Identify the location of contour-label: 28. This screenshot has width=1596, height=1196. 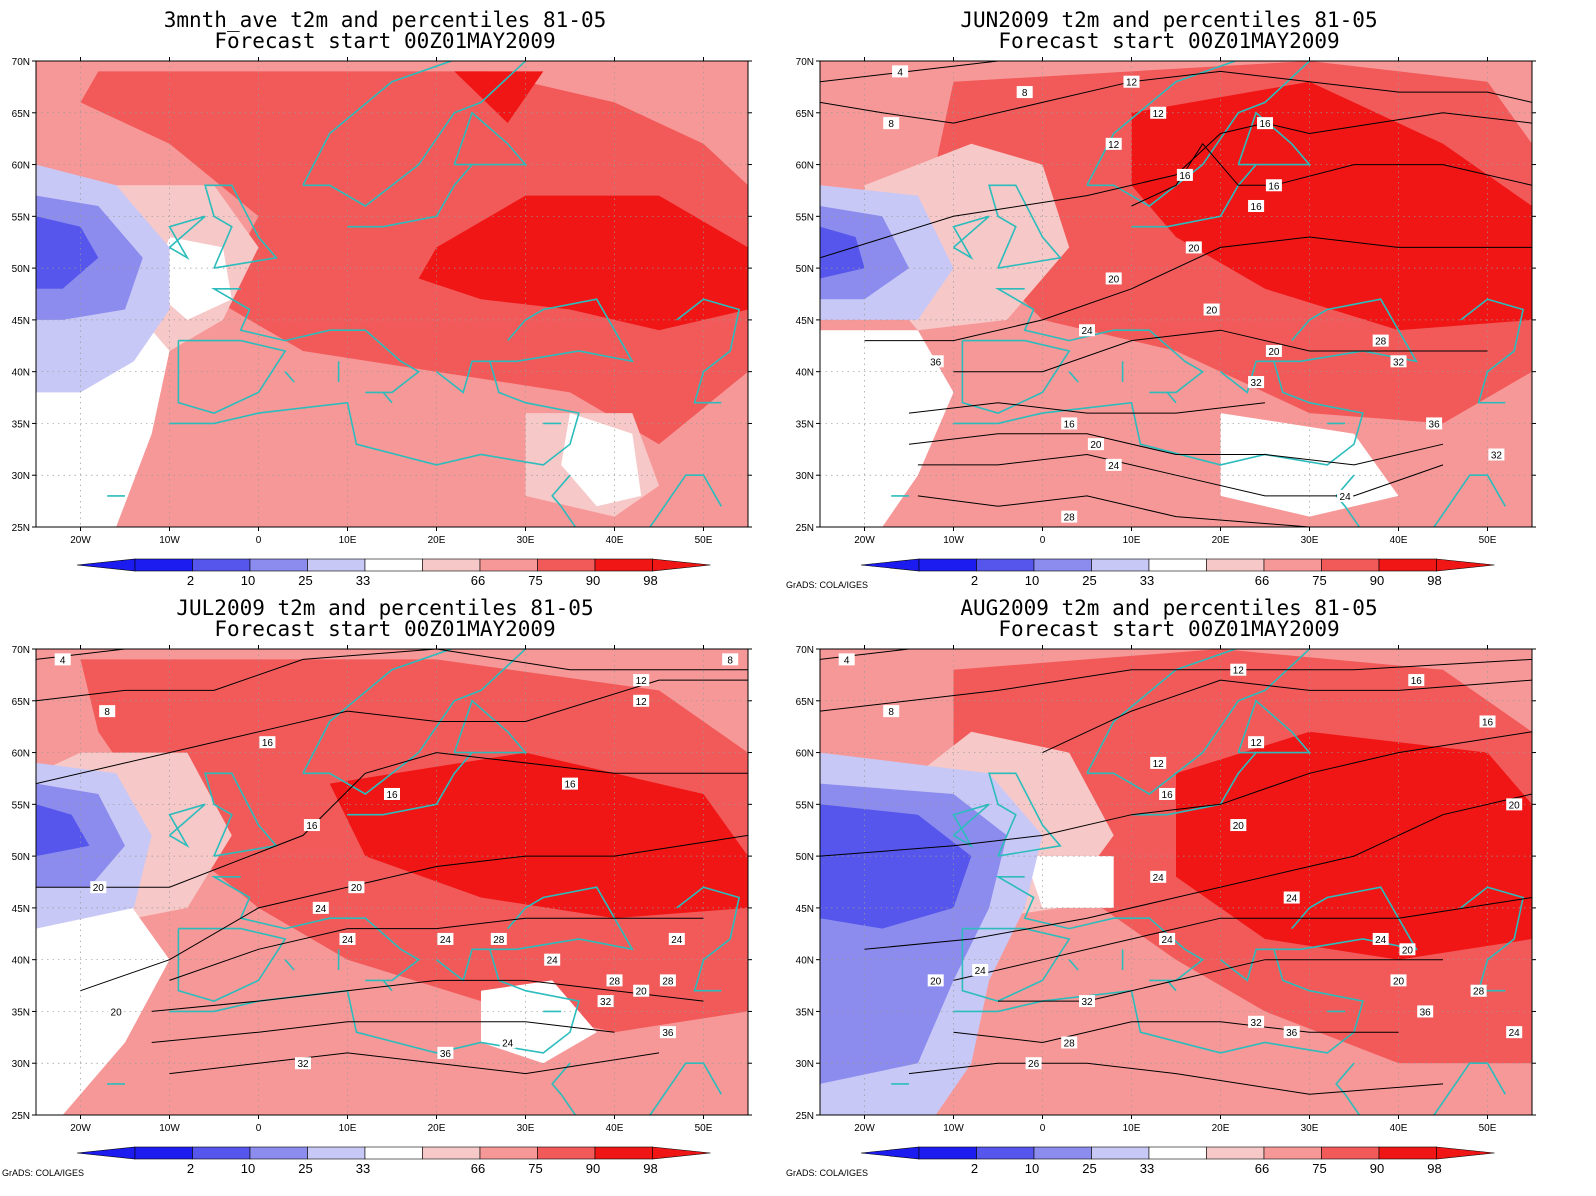
(615, 981).